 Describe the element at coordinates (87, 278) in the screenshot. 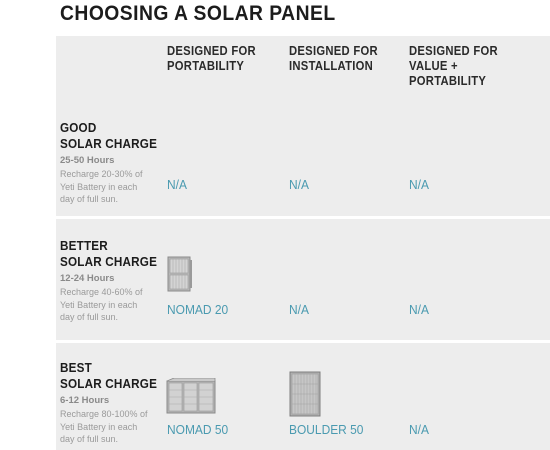

I see `charge-hours: 12-24 Hours` at that location.